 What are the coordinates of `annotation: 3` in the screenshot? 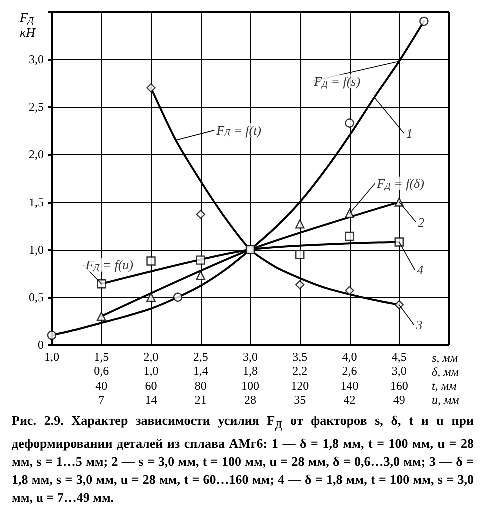 It's located at (419, 325).